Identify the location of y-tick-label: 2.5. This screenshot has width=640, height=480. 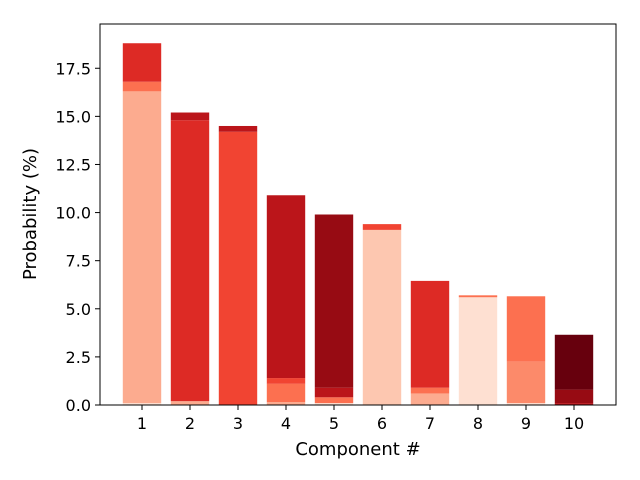
(78, 357).